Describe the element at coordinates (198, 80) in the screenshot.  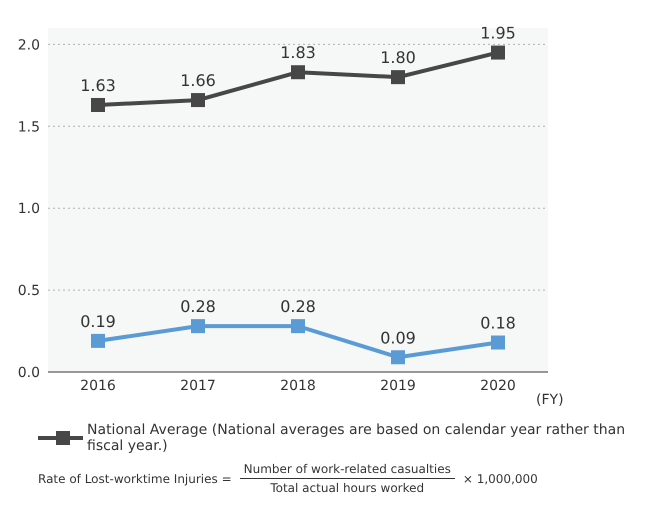
I see `data-label: 1.66` at that location.